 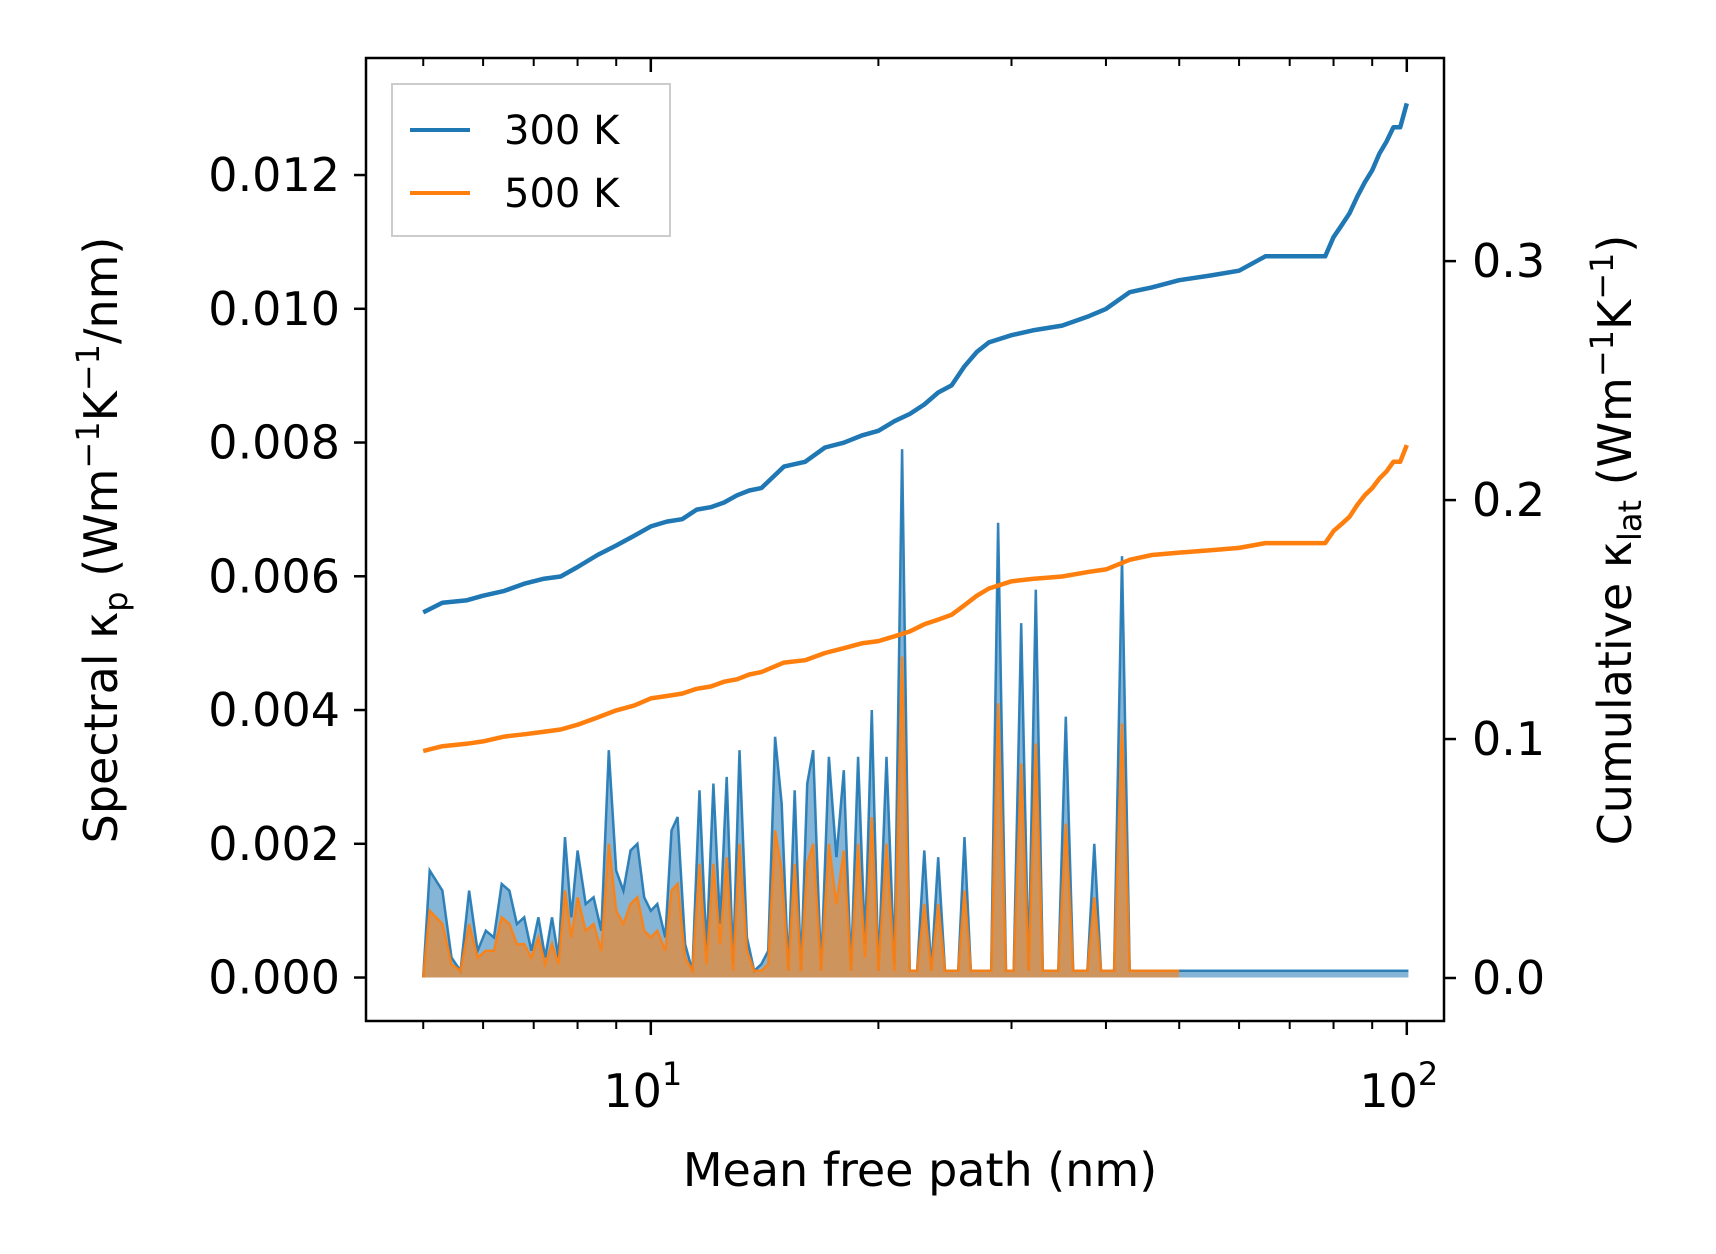 What do you see at coordinates (672, 1074) in the screenshot?
I see `x-tick-label-exponent: 1` at bounding box center [672, 1074].